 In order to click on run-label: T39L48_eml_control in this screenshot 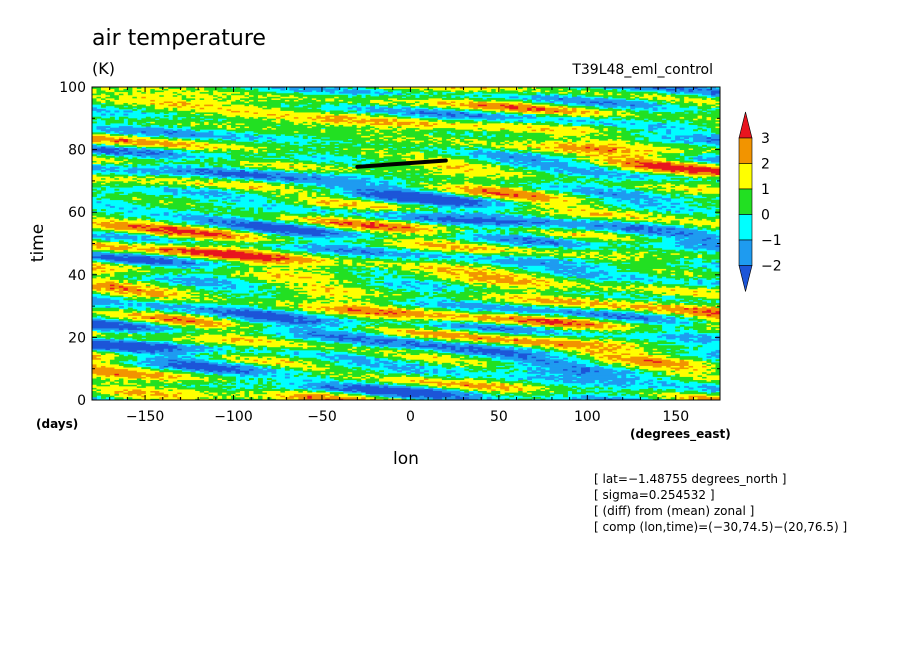, I will do `click(642, 70)`.